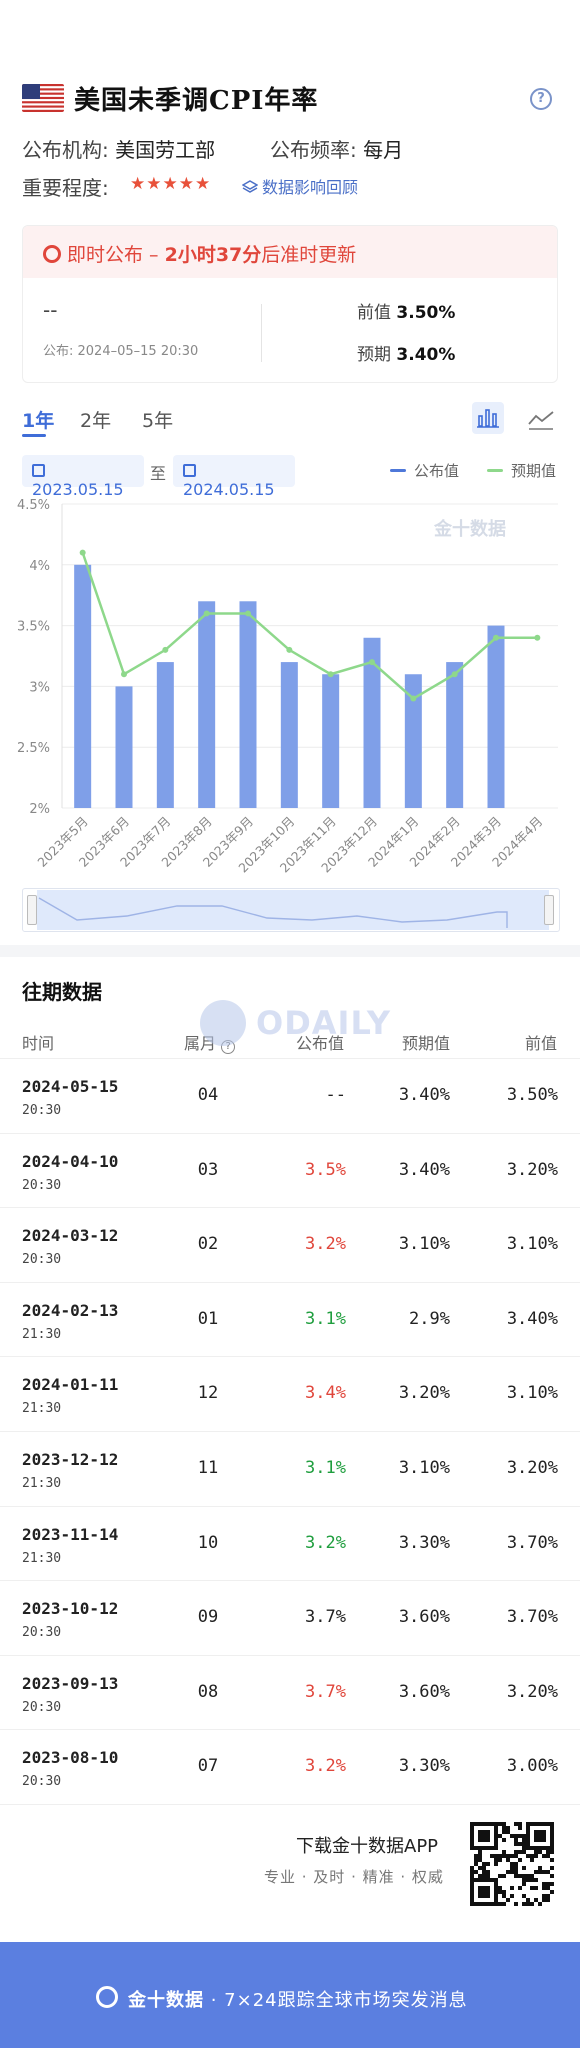  I want to click on row-month: 07, so click(208, 1766).